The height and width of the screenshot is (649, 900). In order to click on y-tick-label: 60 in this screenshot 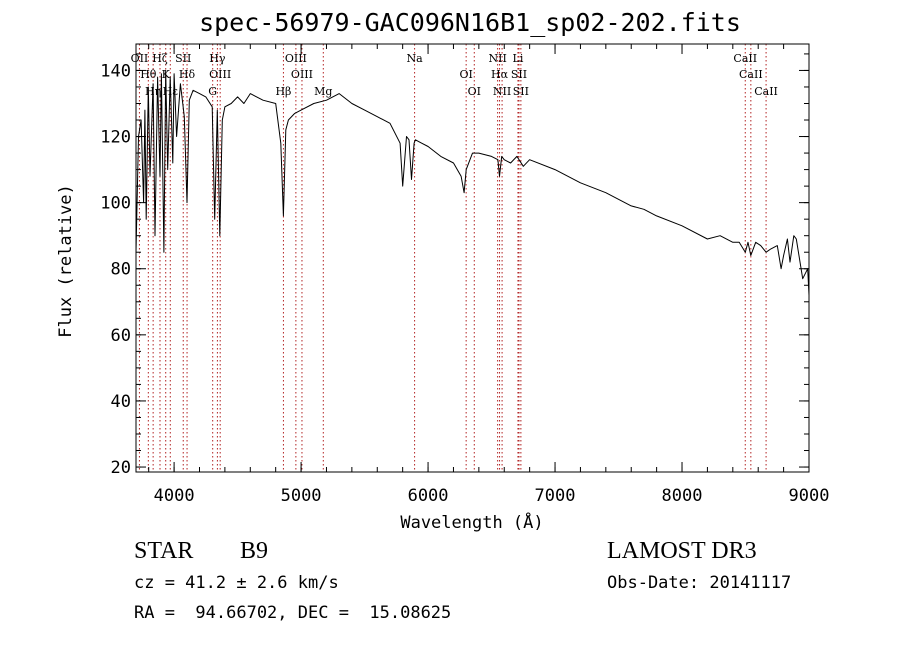, I will do `click(121, 336)`.